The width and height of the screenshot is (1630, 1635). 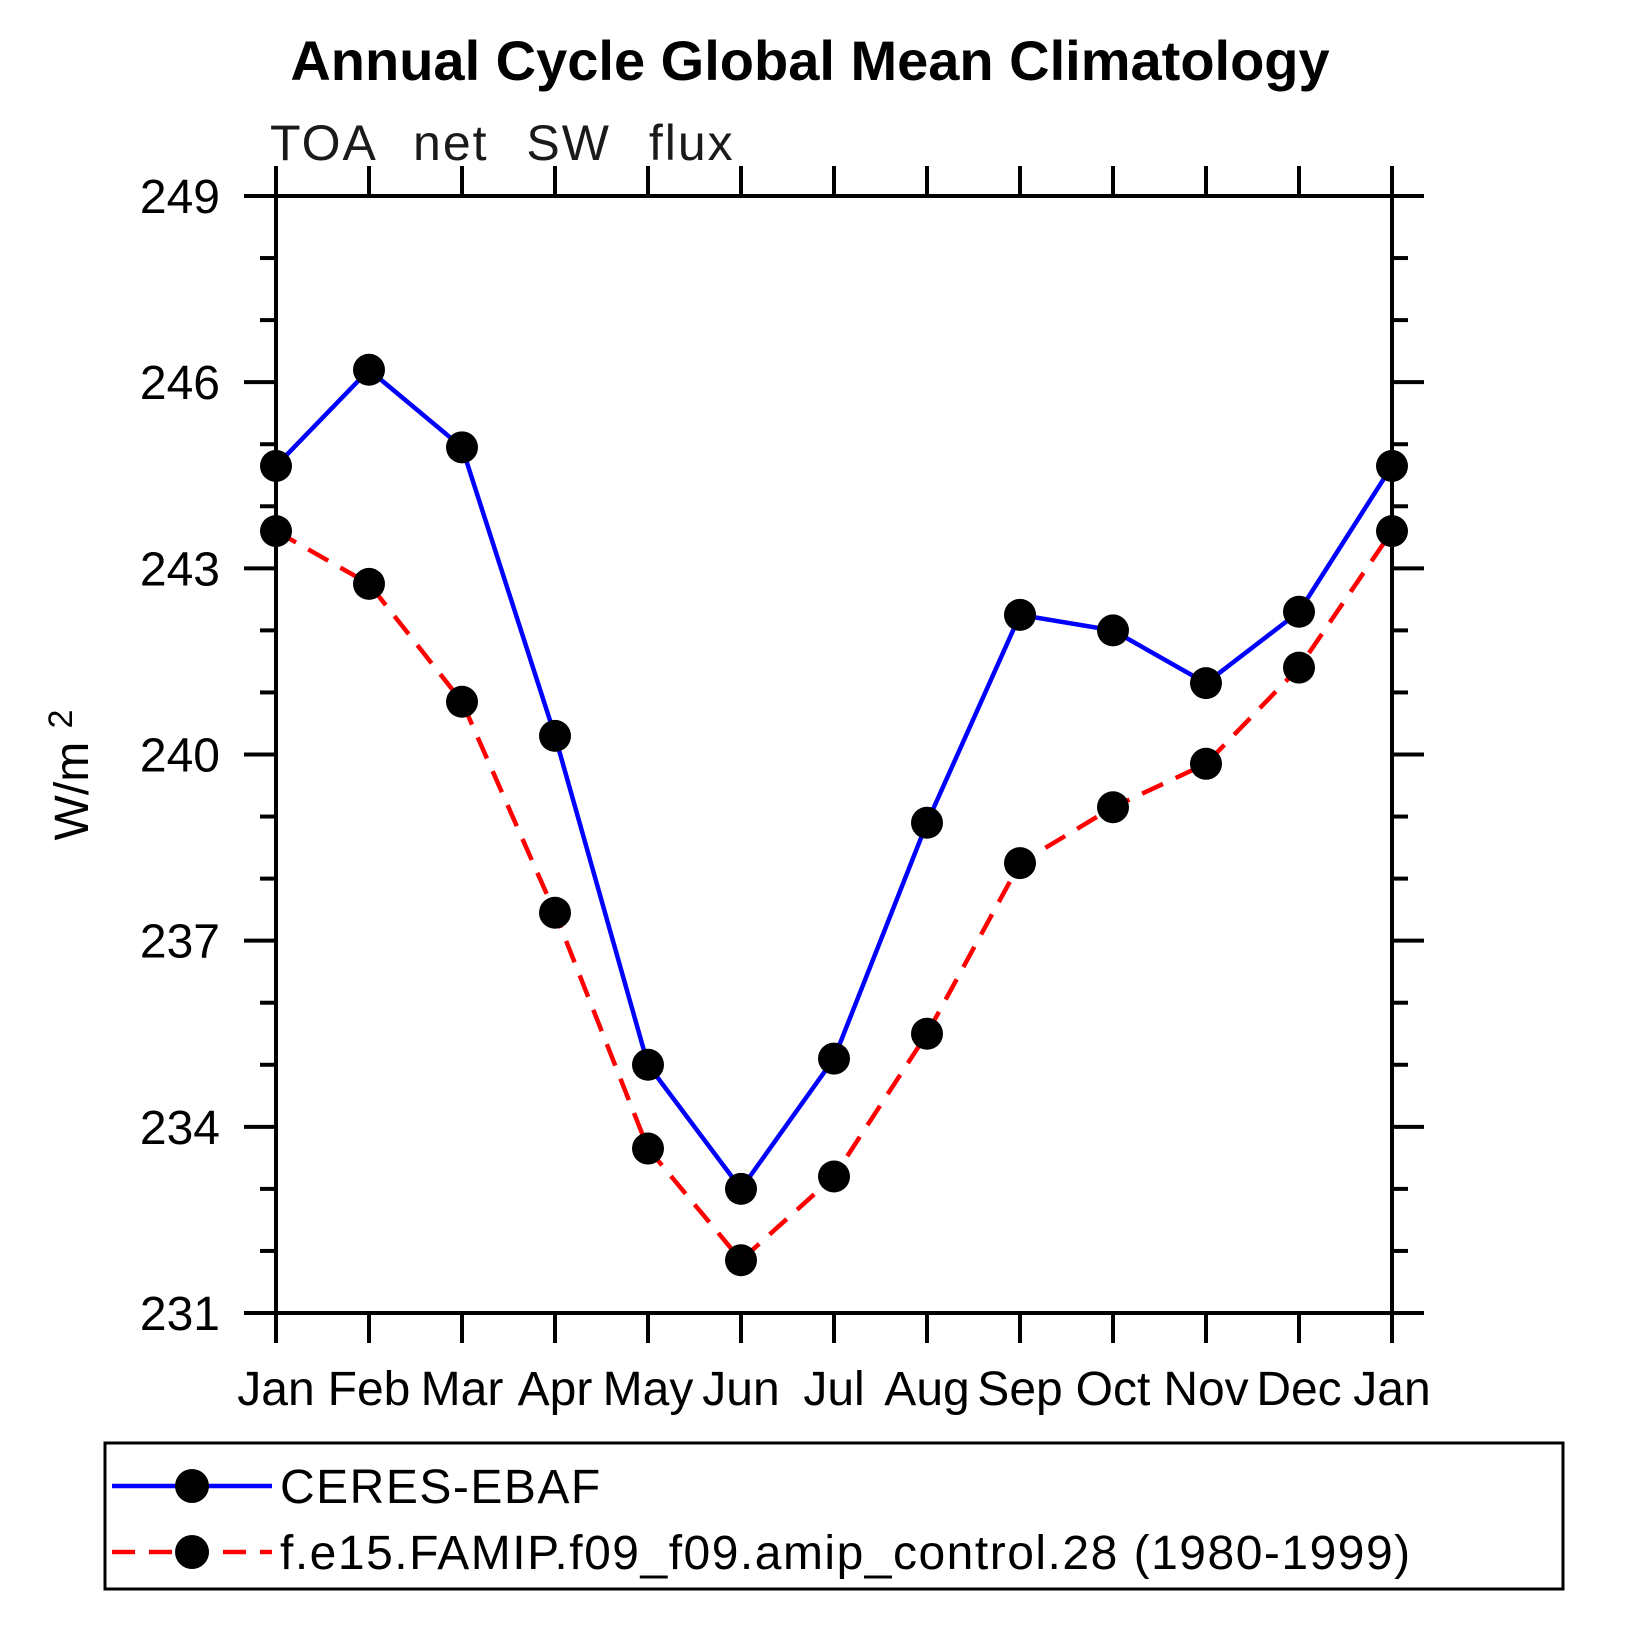 I want to click on legend-entry: CERES-EBAF, so click(x=357, y=1487).